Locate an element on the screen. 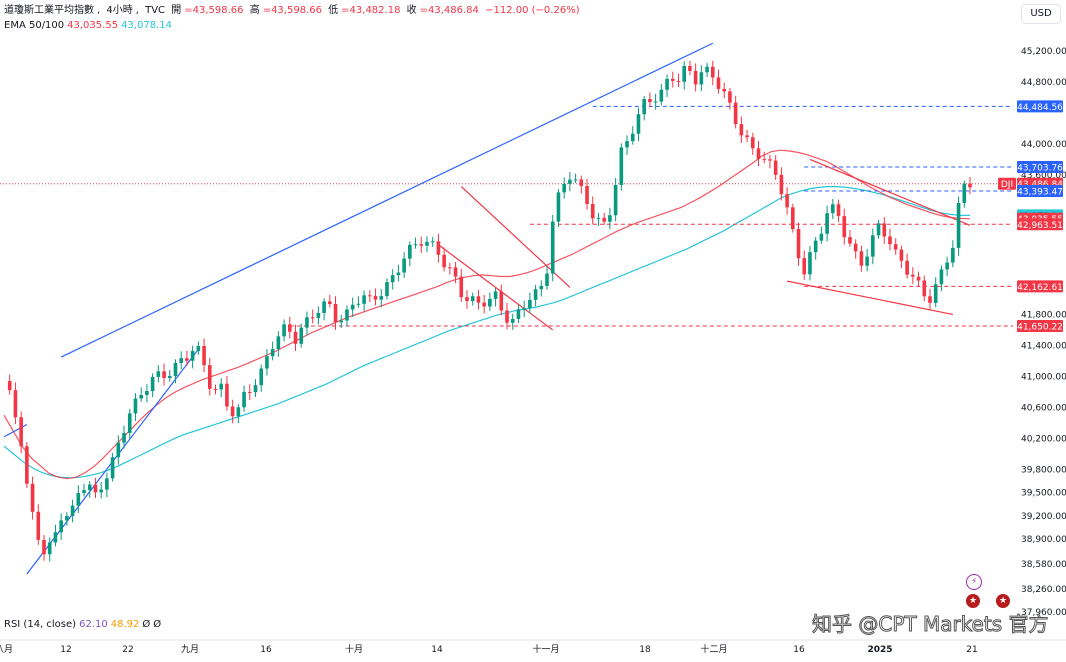 The width and height of the screenshot is (1066, 662). y-tick-label: 41,800.00 is located at coordinates (1043, 315).